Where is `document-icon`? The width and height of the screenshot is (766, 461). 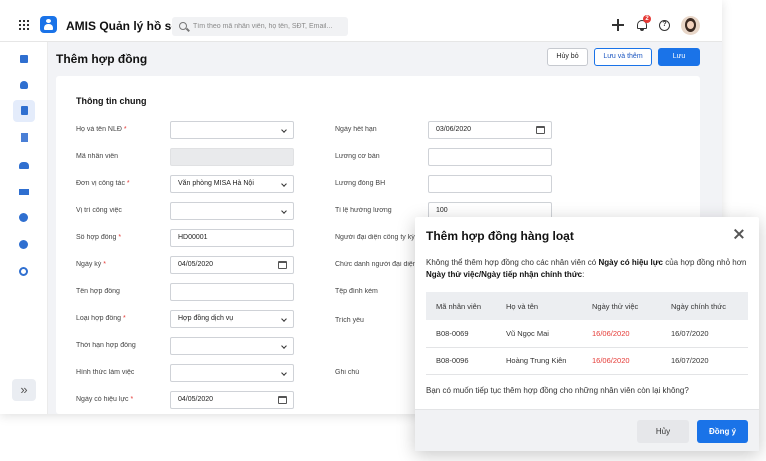
document-icon is located at coordinates (24, 110).